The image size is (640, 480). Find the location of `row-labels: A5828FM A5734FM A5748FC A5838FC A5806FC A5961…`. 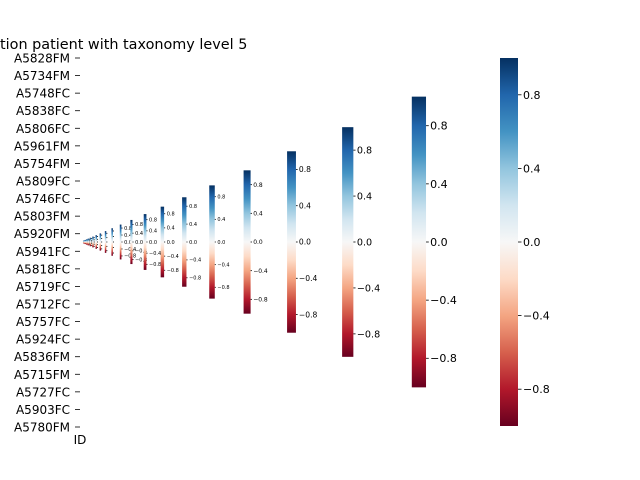

row-labels: A5828FM A5734FM A5748FC A5838FC A5806FC A5961… is located at coordinates (47, 243).